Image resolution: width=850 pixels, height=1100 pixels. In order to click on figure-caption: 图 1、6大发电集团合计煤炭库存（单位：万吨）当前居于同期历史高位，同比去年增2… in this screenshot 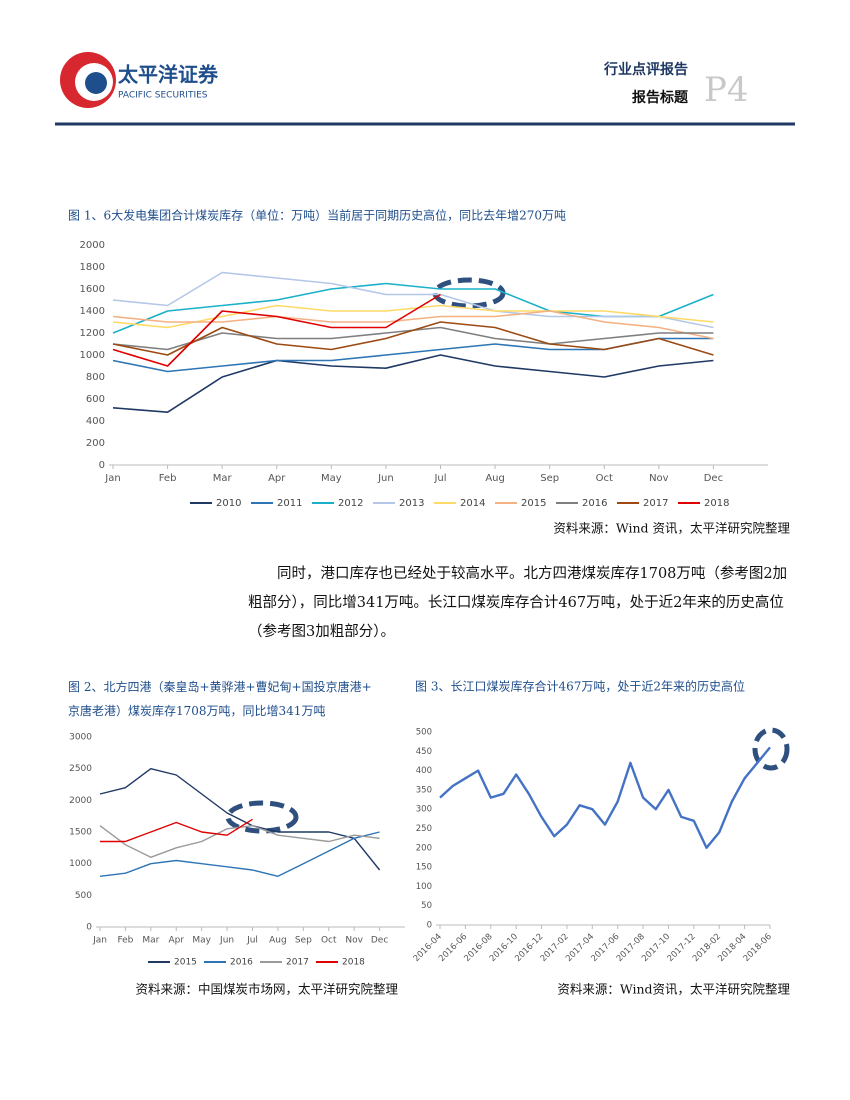, I will do `click(317, 215)`.